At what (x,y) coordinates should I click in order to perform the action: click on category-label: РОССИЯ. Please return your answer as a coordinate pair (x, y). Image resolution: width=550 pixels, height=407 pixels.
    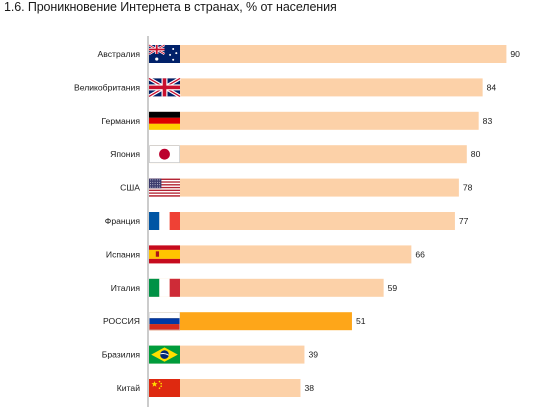
    Looking at the image, I should click on (121, 321).